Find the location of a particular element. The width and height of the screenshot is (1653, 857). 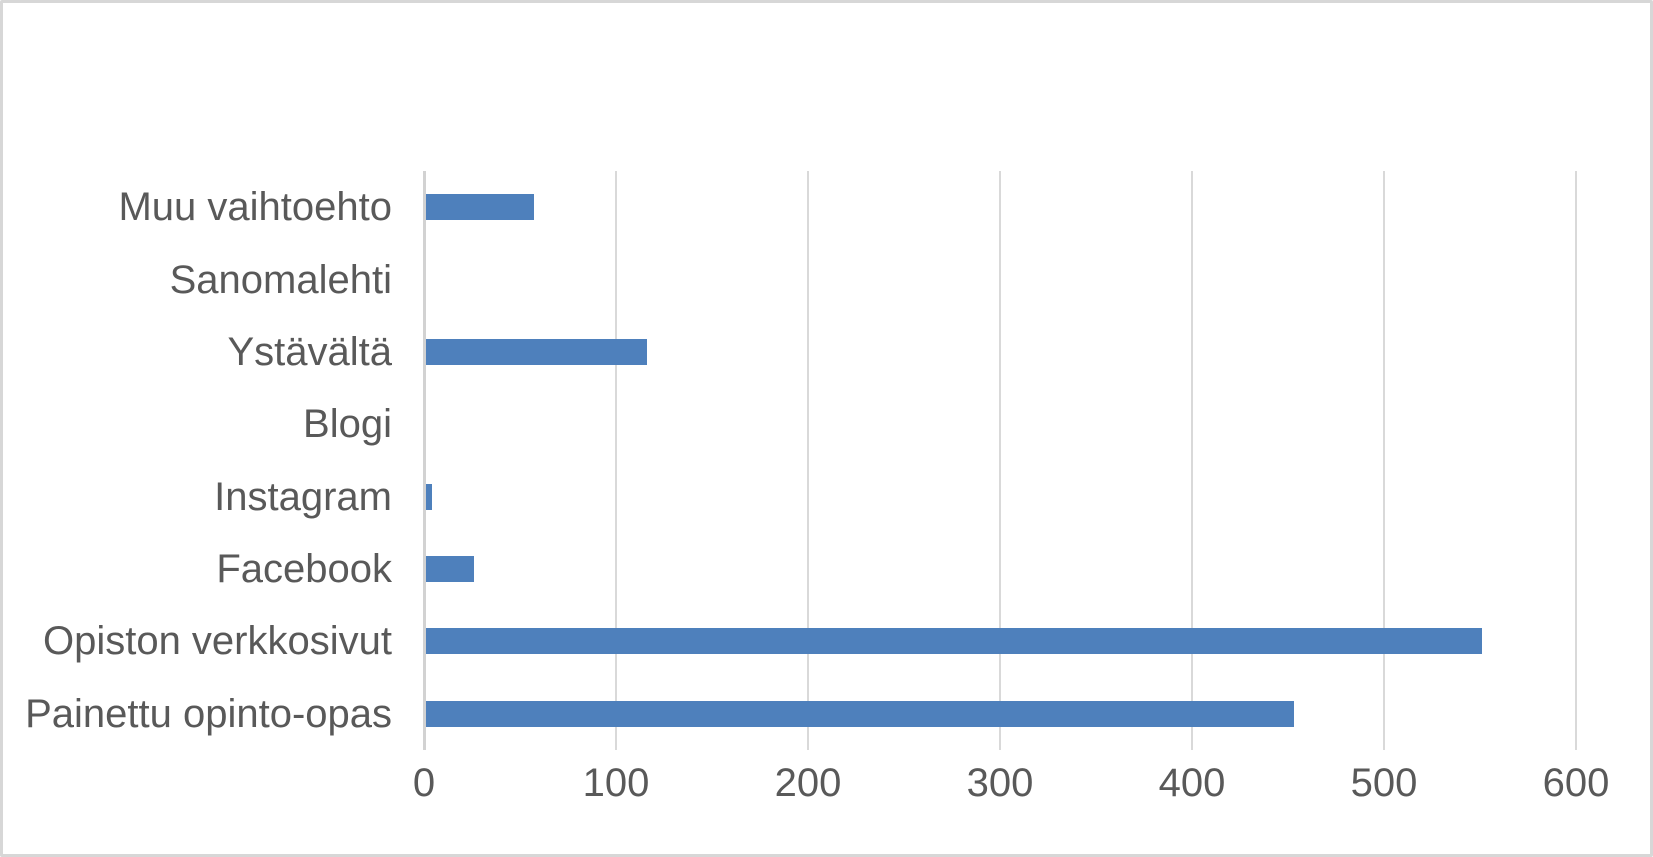

category-label-painettu-opinto-opas: Painettu opinto-opas is located at coordinates (208, 713).